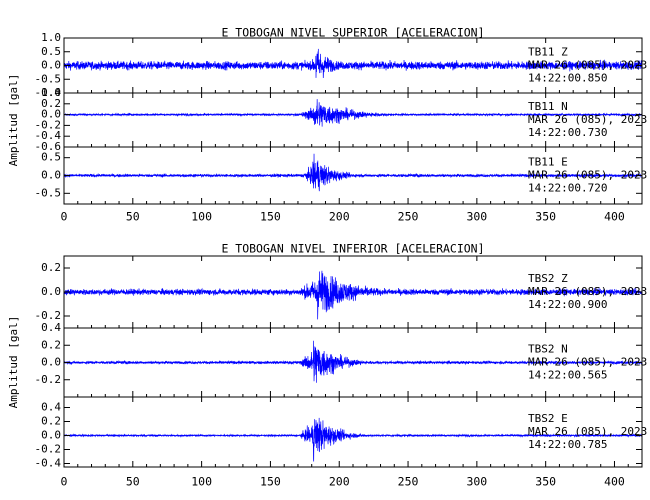 Image resolution: width=650 pixels, height=500 pixels. What do you see at coordinates (548, 106) in the screenshot?
I see `channel-label: TB11 N` at bounding box center [548, 106].